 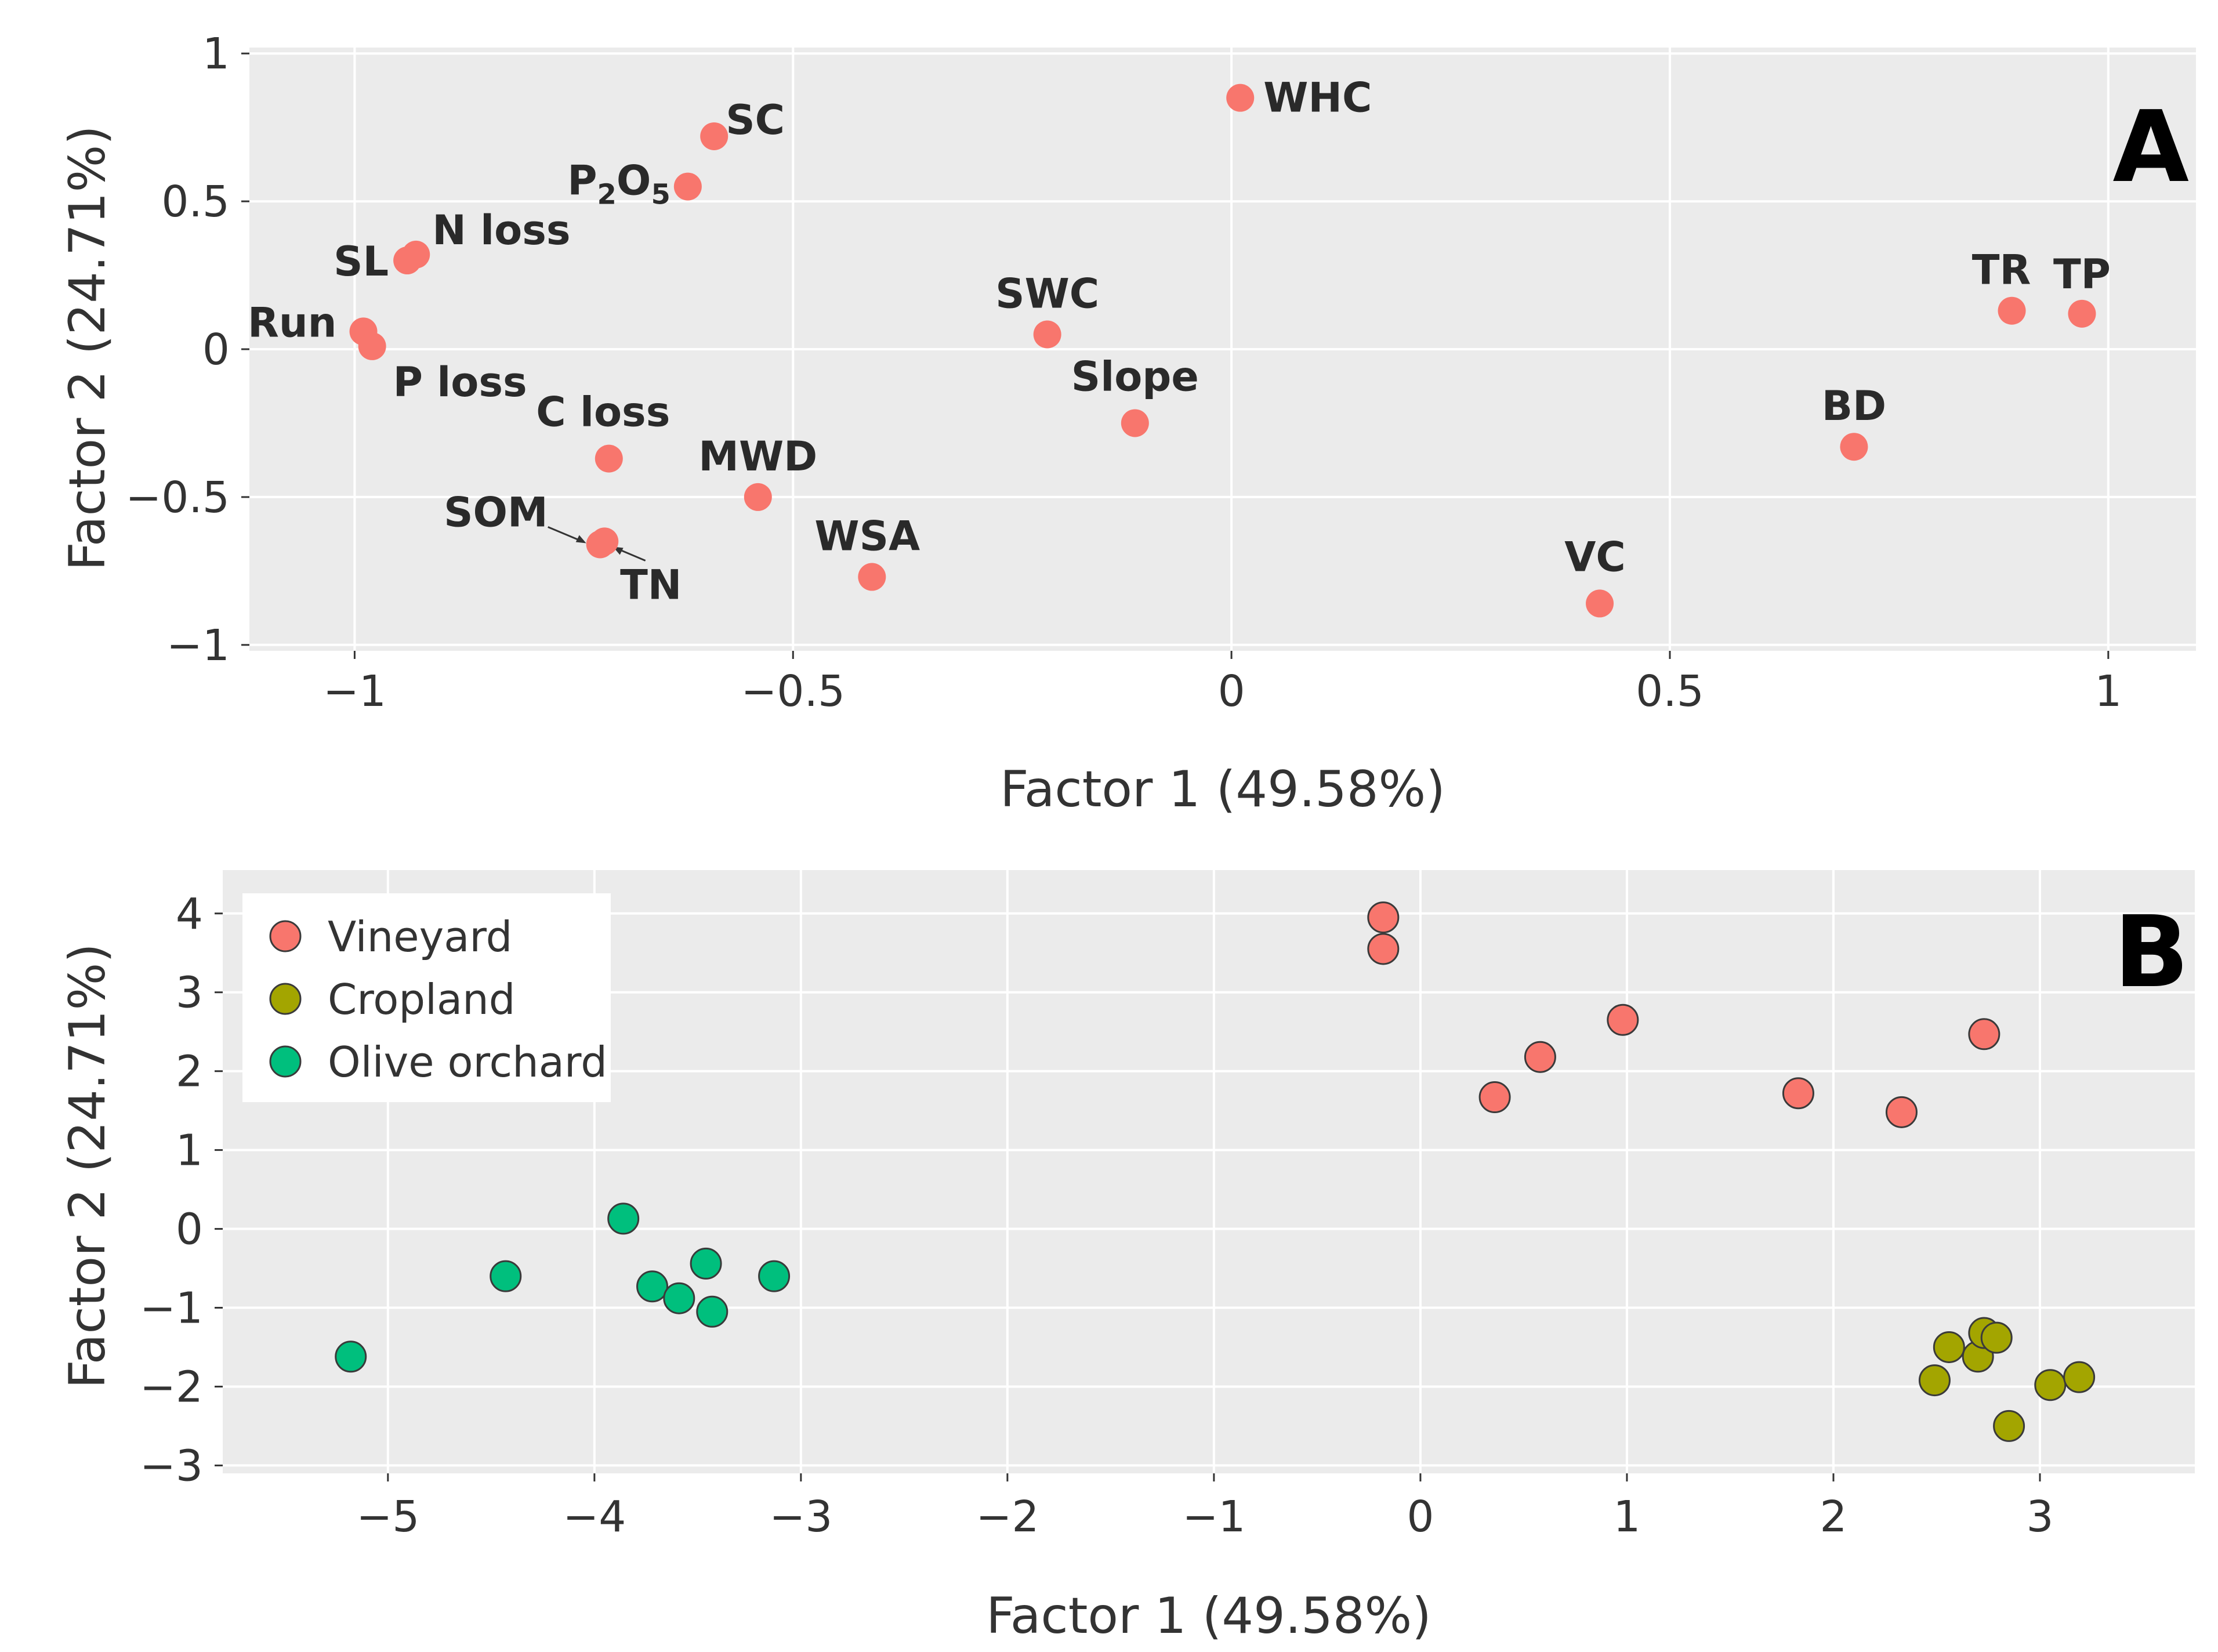 I want to click on point-vc, so click(x=1600, y=603).